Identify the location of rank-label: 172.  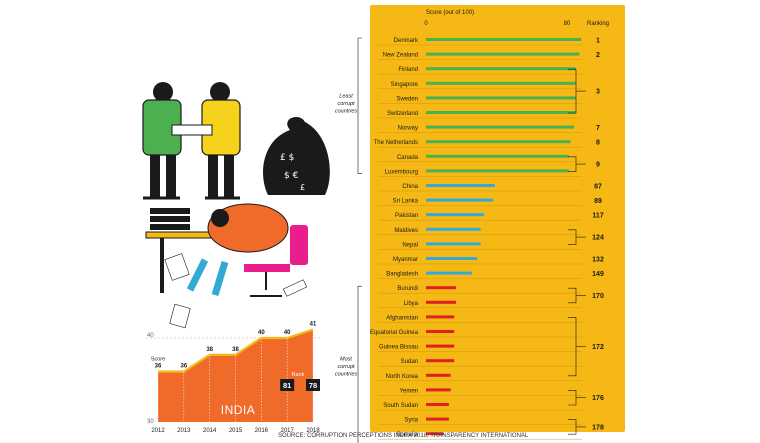
(598, 347).